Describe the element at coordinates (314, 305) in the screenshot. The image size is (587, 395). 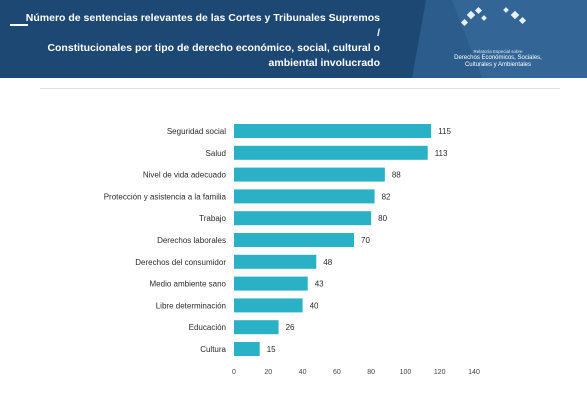
I see `value-label-libre-determinacion: 40` at that location.